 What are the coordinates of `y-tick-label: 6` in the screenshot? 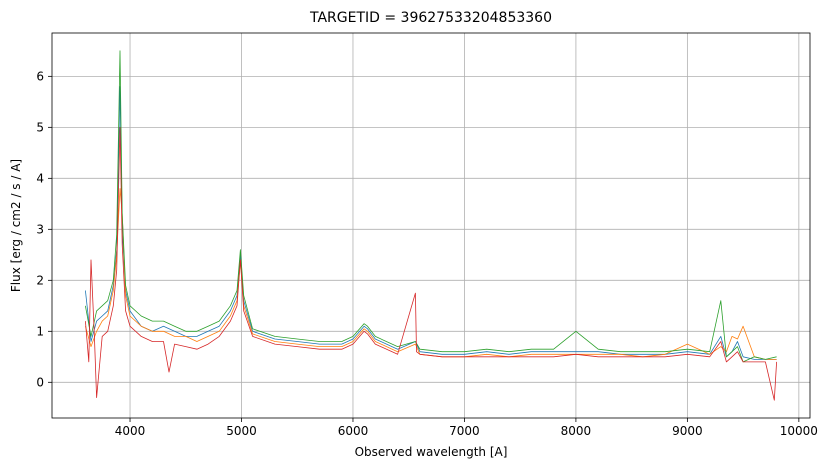 It's located at (40, 76).